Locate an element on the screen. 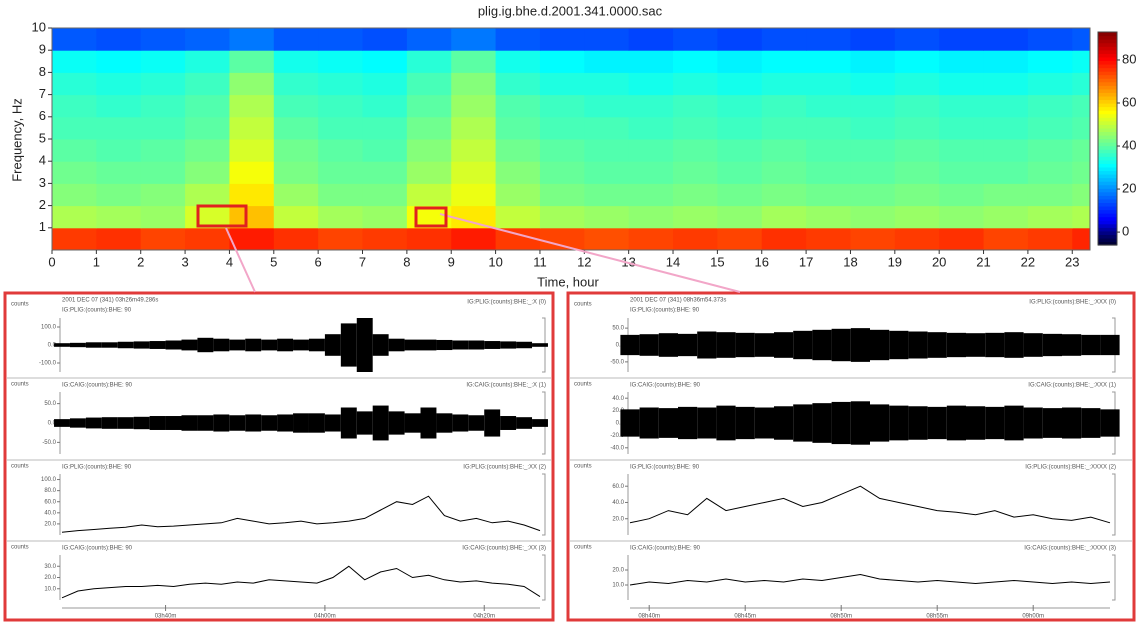 The width and height of the screenshot is (1140, 625). x-tick-label: 7 is located at coordinates (362, 261).